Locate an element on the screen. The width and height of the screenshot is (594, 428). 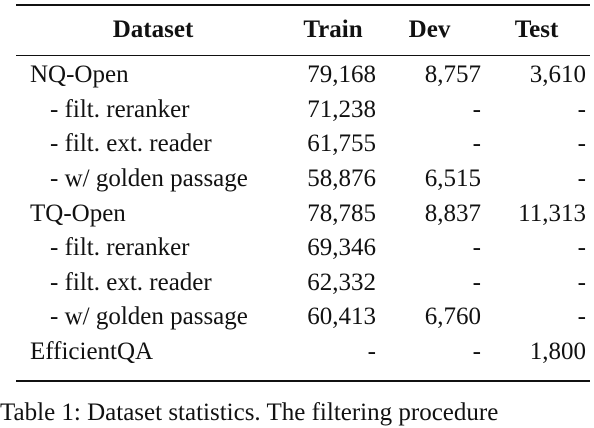
dev-count: 6,515 is located at coordinates (452, 179).